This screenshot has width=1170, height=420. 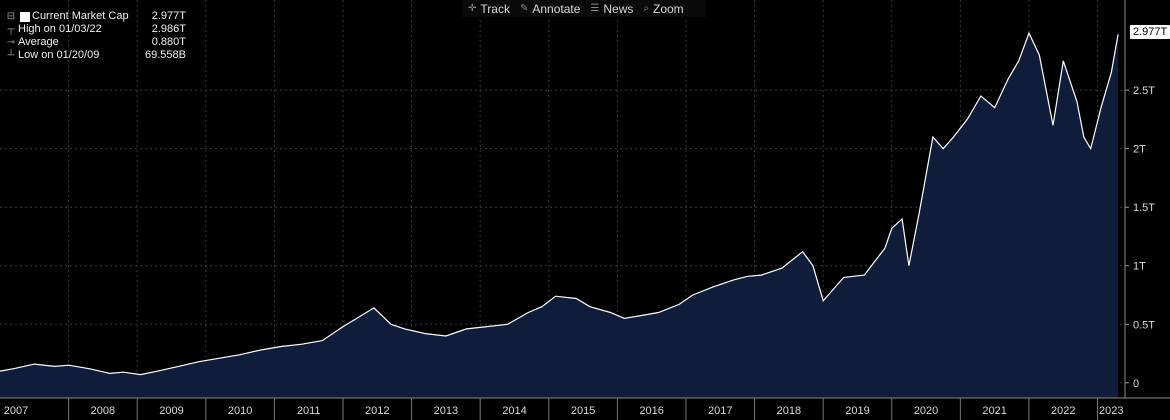 What do you see at coordinates (651, 411) in the screenshot?
I see `x-tick-label: 2016` at bounding box center [651, 411].